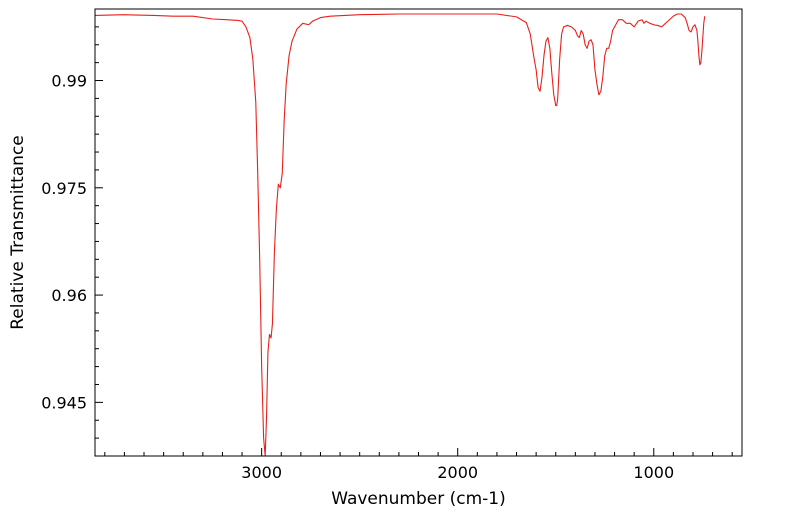 The height and width of the screenshot is (516, 799). What do you see at coordinates (64, 402) in the screenshot?
I see `y-tick-label: 0.945` at bounding box center [64, 402].